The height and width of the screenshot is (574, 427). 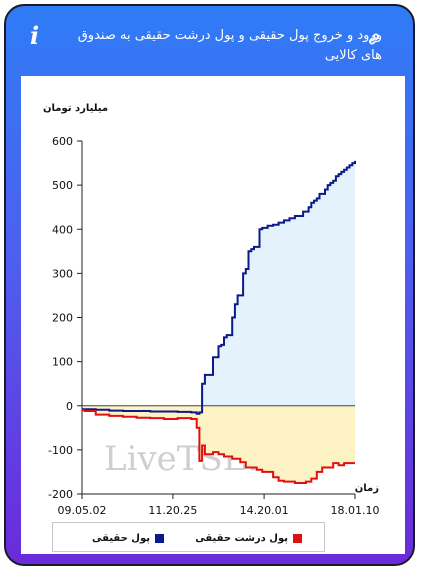 What do you see at coordinates (69, 406) in the screenshot?
I see `y-tick-label: 0` at bounding box center [69, 406].